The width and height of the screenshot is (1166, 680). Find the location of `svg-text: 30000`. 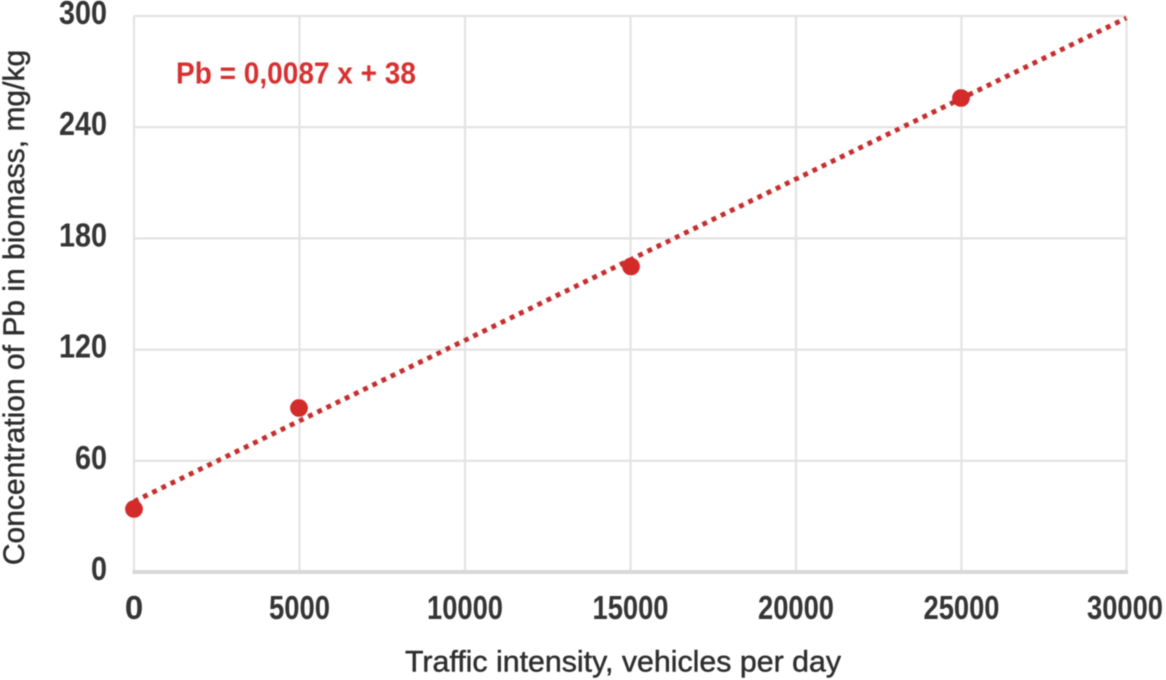

svg-text: 30000 is located at coordinates (1125, 607).